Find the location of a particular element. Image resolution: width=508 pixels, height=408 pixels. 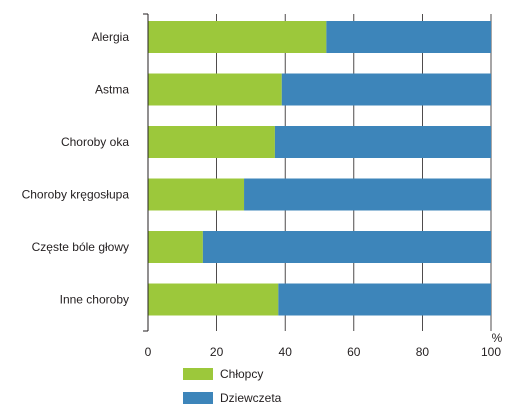

x-tick-label: 80 is located at coordinates (423, 352).